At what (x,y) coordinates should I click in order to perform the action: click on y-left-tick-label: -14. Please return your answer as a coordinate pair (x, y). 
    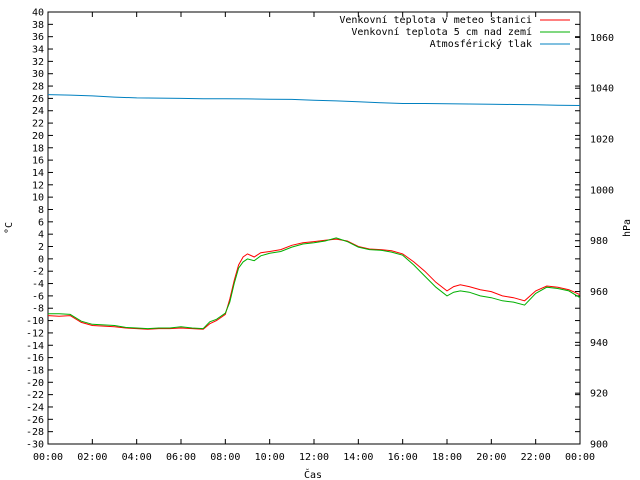
    Looking at the image, I should click on (35, 346).